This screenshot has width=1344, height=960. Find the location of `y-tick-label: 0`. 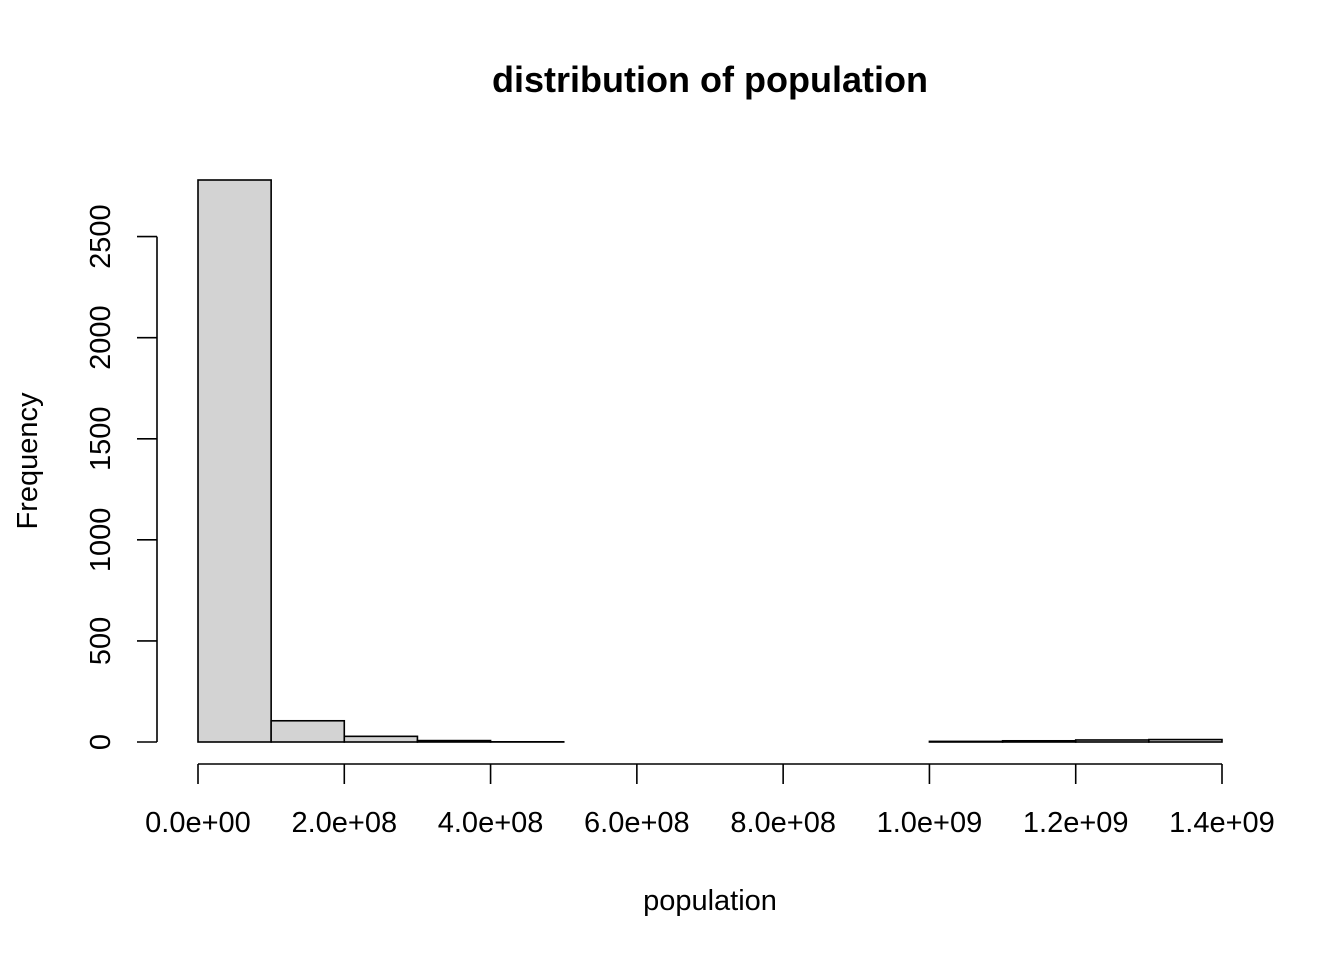

y-tick-label: 0 is located at coordinates (101, 742).